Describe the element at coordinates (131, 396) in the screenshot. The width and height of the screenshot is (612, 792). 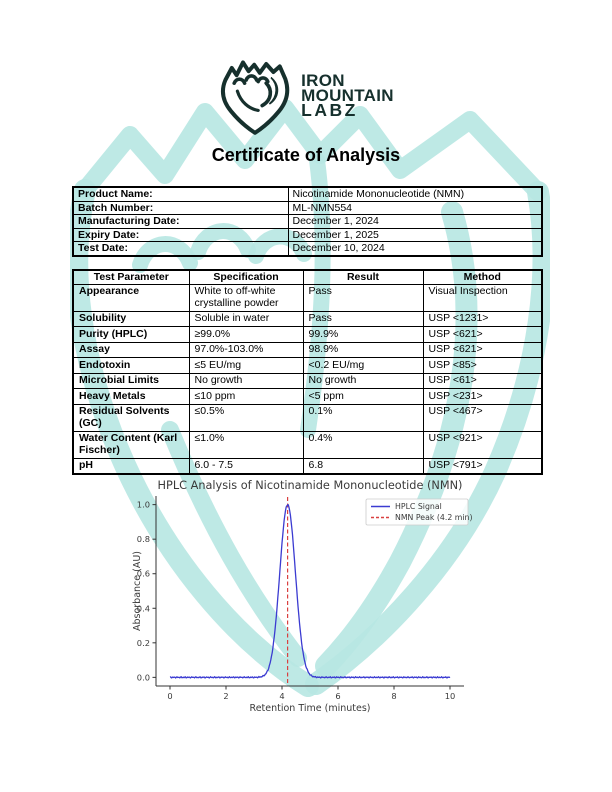
I see `test-parameter: Heavy Metals` at that location.